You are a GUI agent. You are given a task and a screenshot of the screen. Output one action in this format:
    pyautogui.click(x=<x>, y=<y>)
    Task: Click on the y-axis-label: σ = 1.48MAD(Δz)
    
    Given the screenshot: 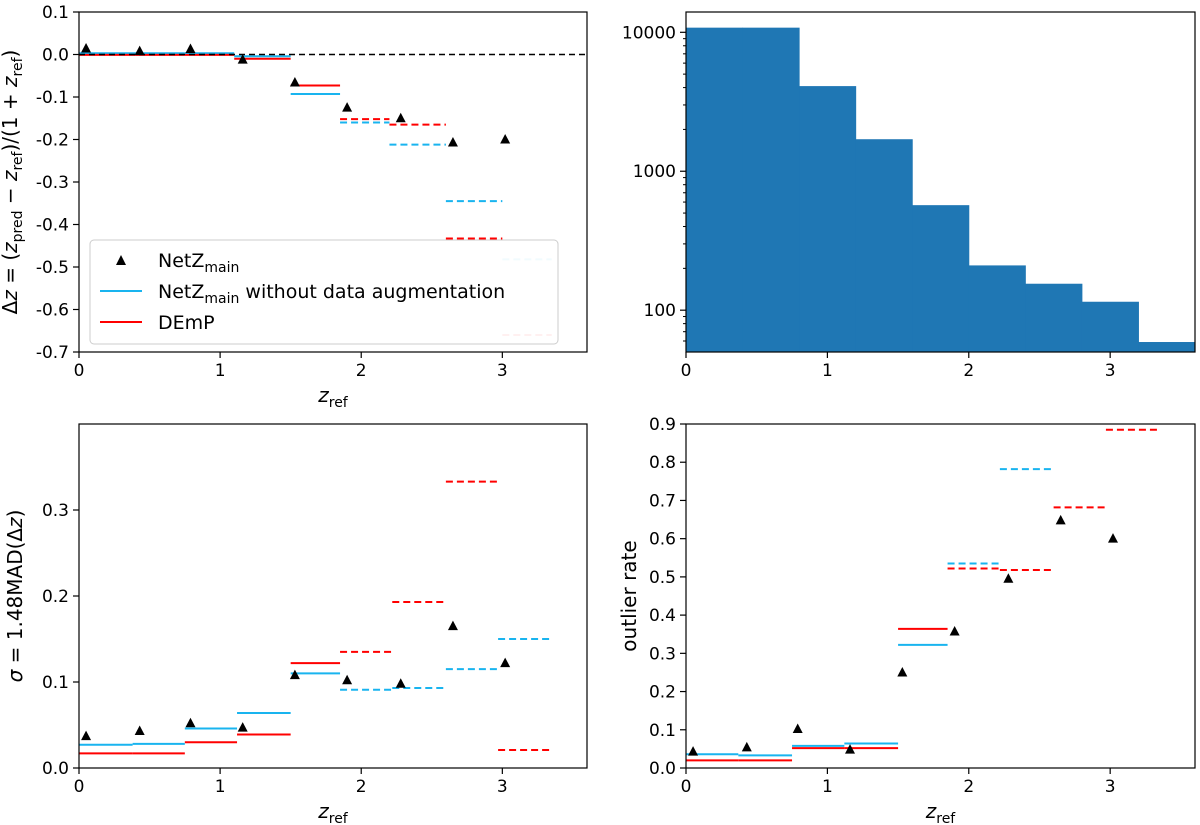 What is the action you would take?
    pyautogui.click(x=15, y=596)
    